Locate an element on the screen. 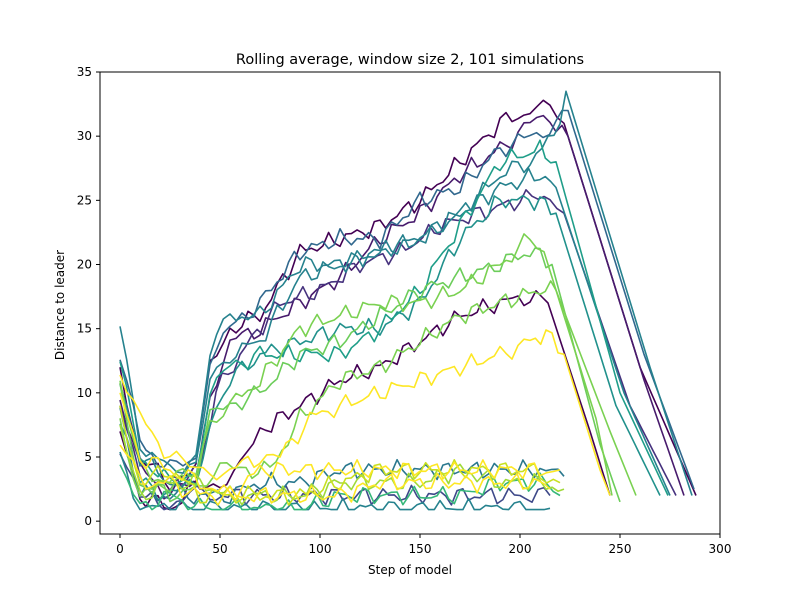 Image resolution: width=800 pixels, height=600 pixels. y-tick-label: 30 is located at coordinates (84, 136).